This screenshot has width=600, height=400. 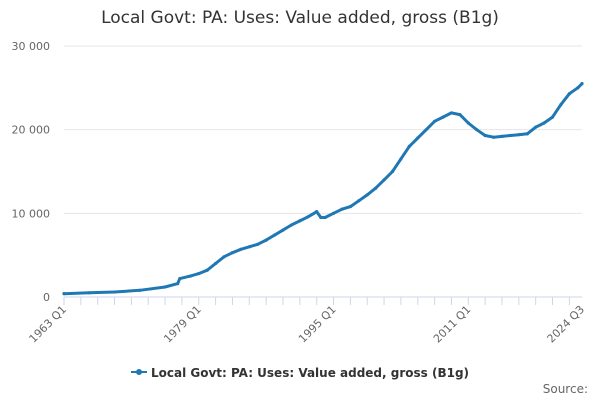 I want to click on legend-swatch, so click(x=138, y=372).